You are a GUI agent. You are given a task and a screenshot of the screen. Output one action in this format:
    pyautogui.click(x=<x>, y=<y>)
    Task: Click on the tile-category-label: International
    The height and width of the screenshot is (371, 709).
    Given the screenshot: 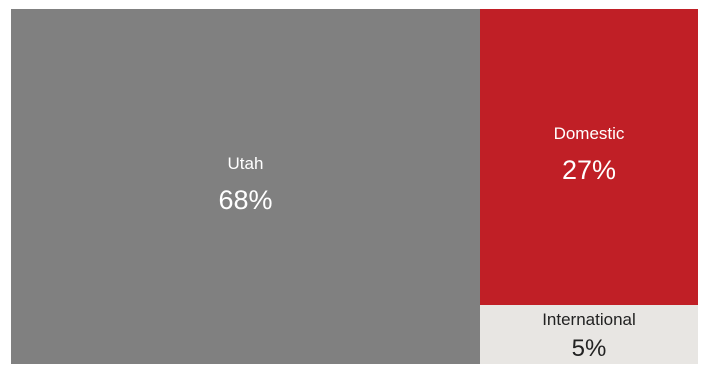 What is the action you would take?
    pyautogui.click(x=589, y=319)
    